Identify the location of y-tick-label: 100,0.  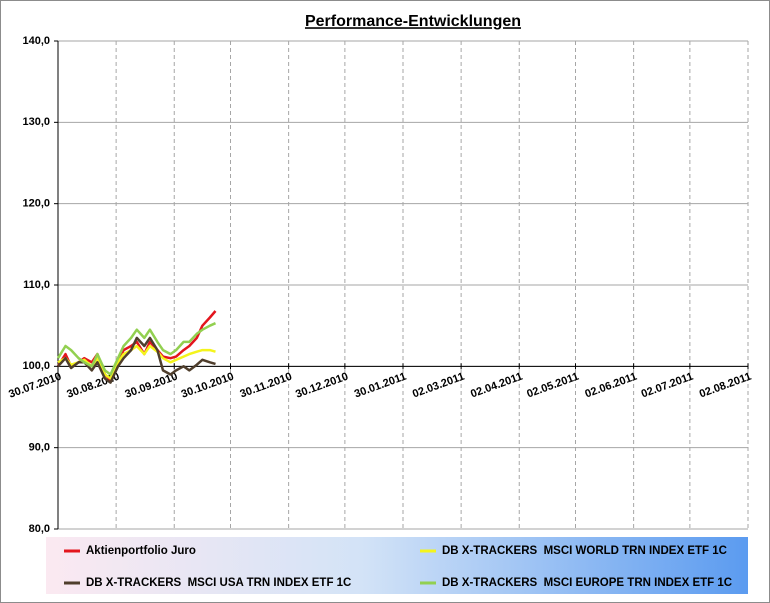
(36, 366).